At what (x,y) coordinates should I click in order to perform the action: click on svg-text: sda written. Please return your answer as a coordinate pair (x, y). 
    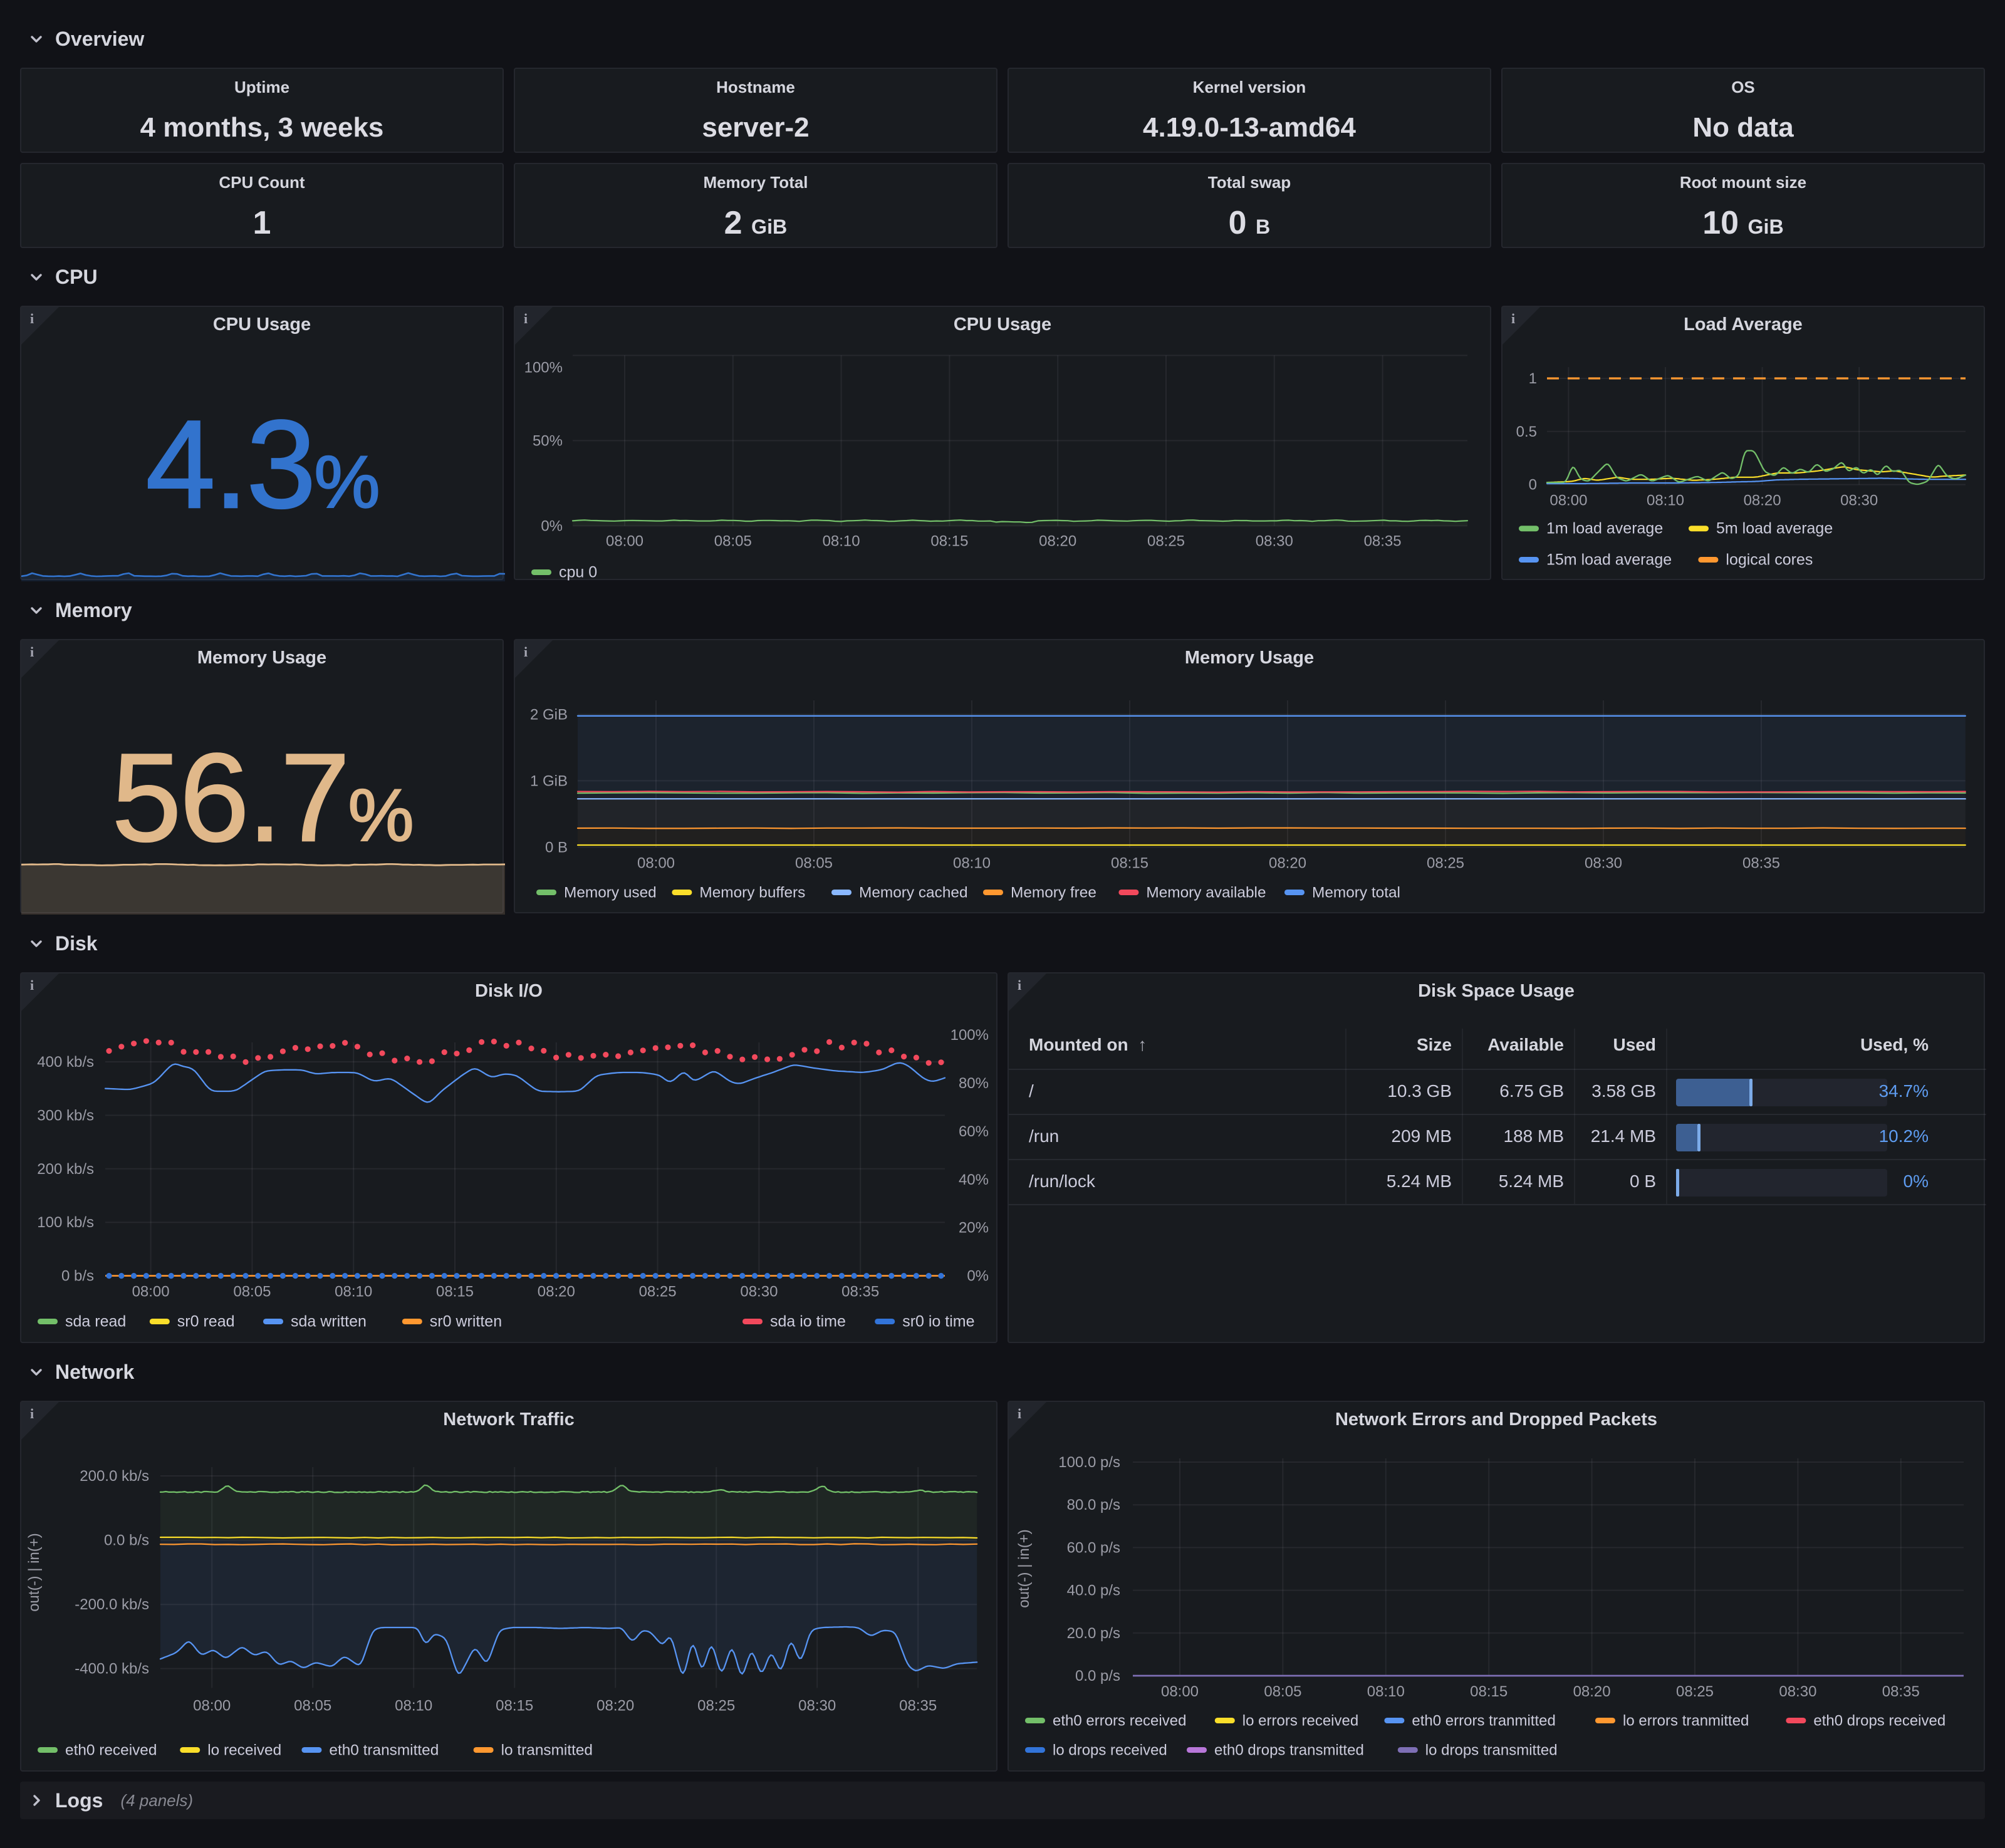
    Looking at the image, I should click on (329, 1321).